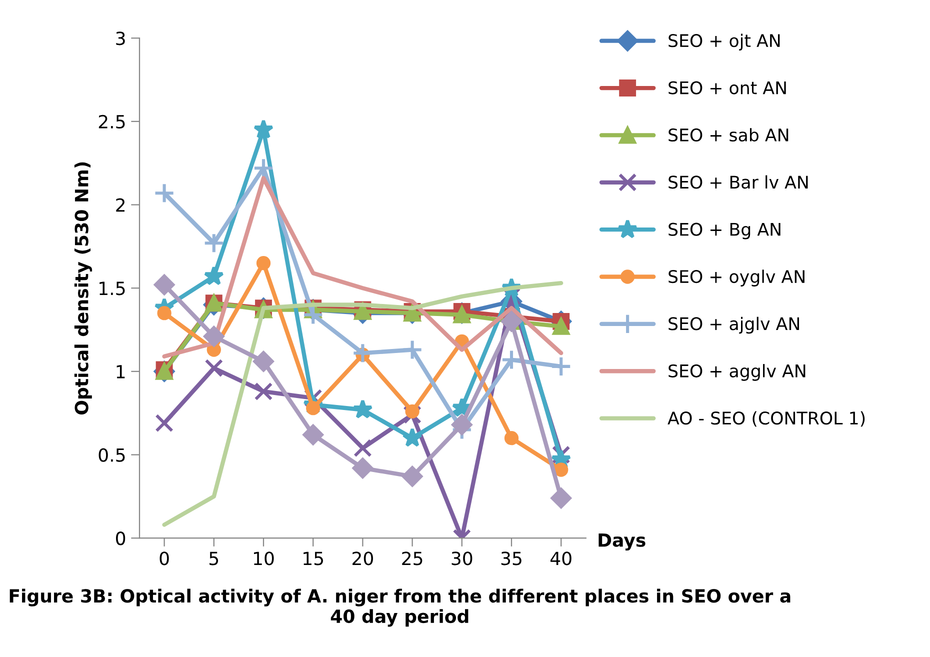 The width and height of the screenshot is (930, 657). What do you see at coordinates (111, 121) in the screenshot?
I see `y-tick-label: 2.5` at bounding box center [111, 121].